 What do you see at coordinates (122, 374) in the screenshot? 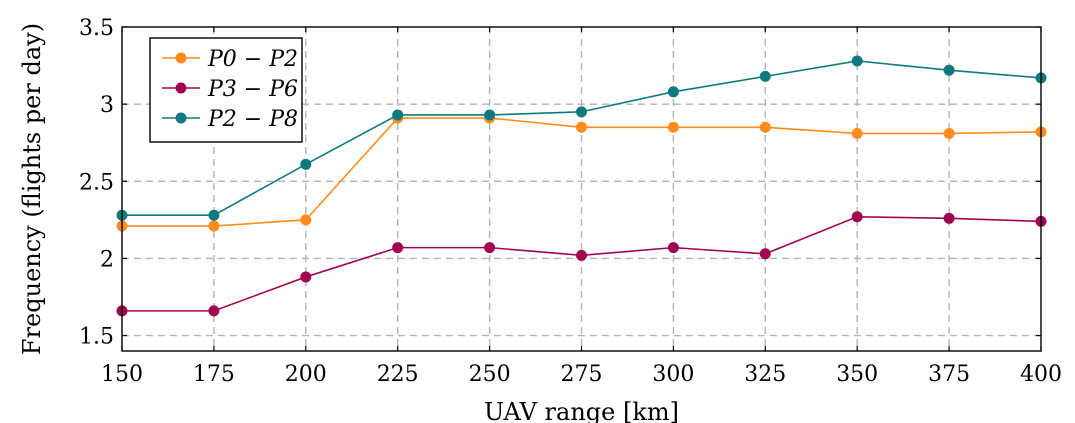
I see `x-tick-label: 150` at bounding box center [122, 374].